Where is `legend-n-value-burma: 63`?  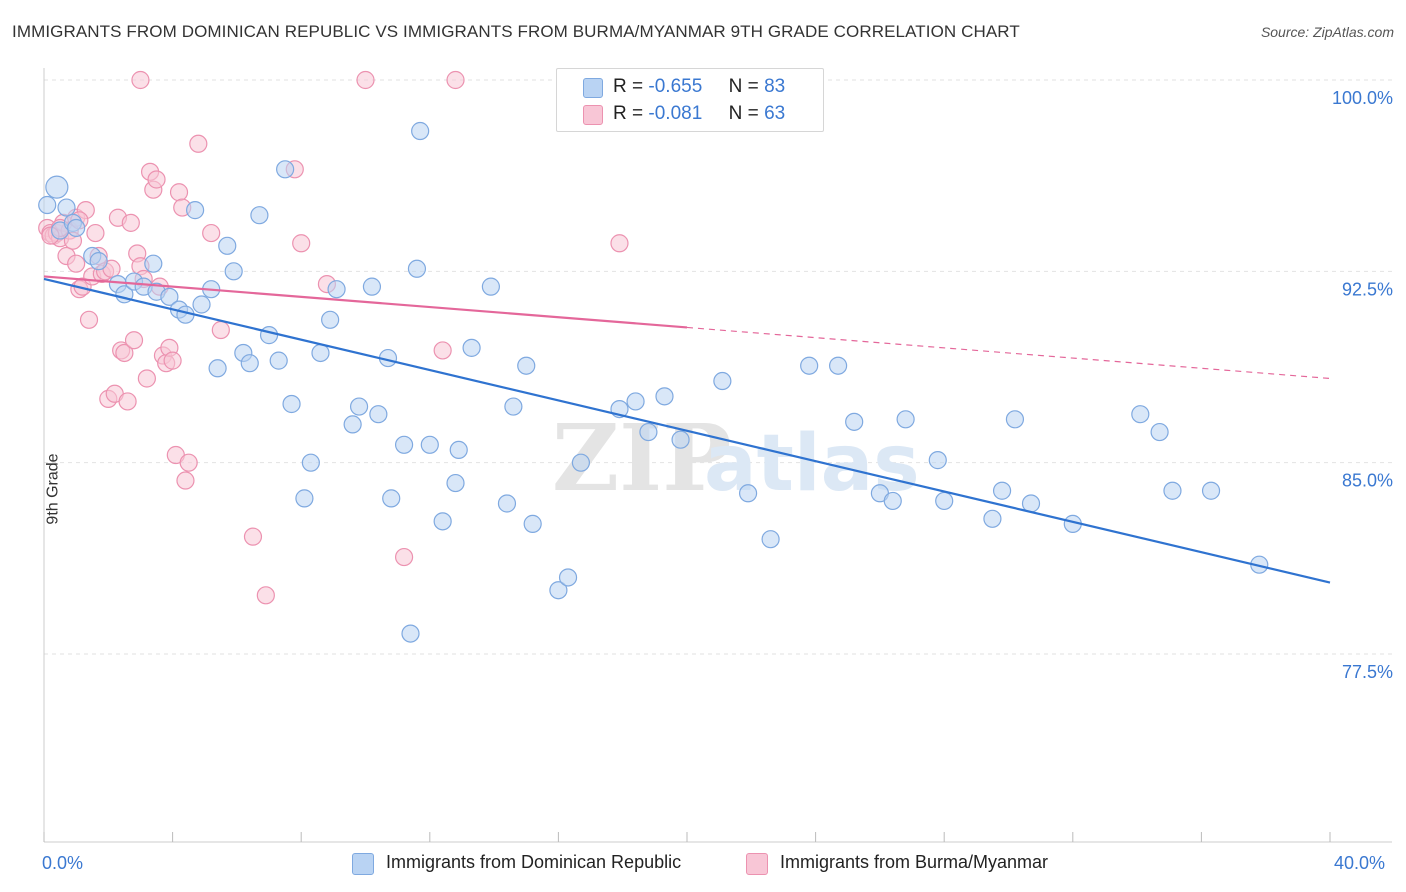 legend-n-value-burma: 63 is located at coordinates (775, 113).